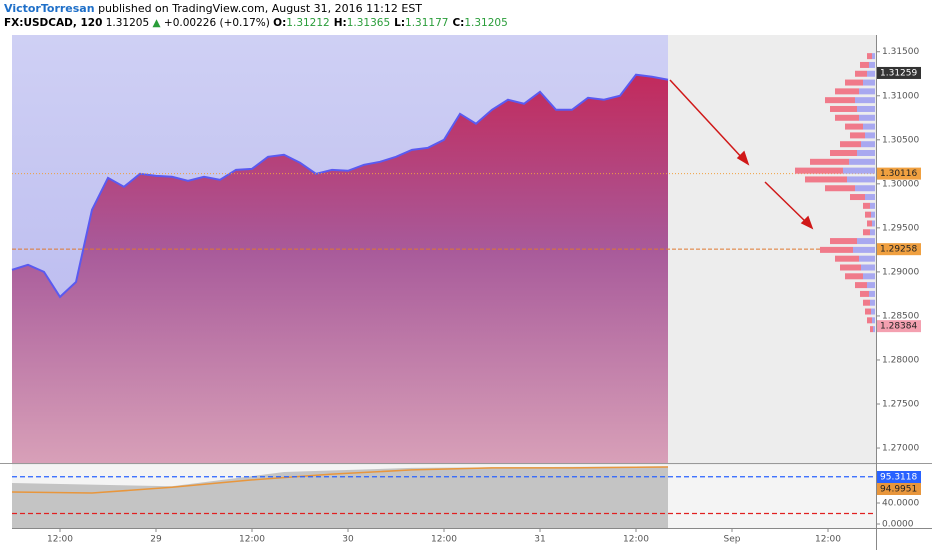 The image size is (932, 550). I want to click on ohlc-value: 1.31177, so click(427, 23).